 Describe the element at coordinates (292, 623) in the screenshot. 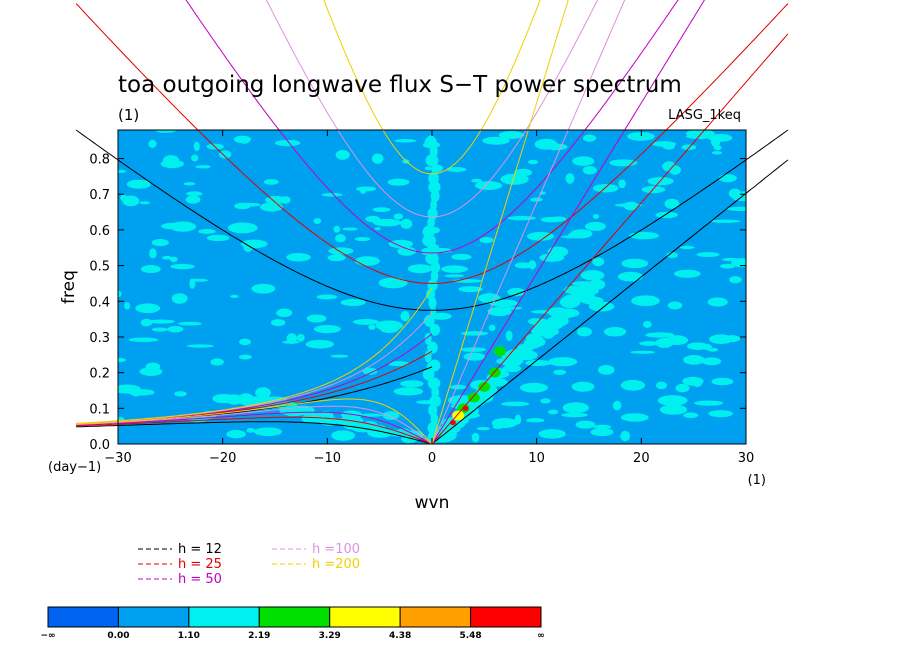

I see `colorbar: −∞ 0.00 1.10 2.19 3.29 4.38 5.48 ∞` at that location.